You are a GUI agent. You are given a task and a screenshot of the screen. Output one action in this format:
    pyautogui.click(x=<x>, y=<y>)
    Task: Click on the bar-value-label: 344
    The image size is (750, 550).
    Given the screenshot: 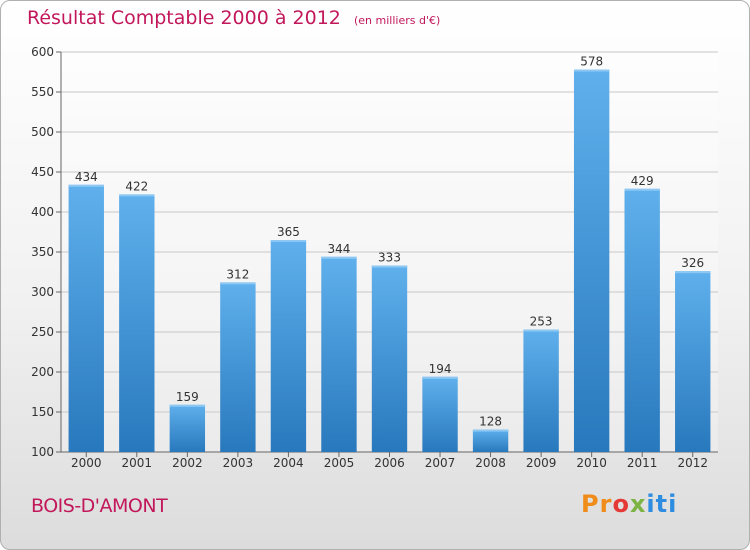 What is the action you would take?
    pyautogui.click(x=339, y=249)
    